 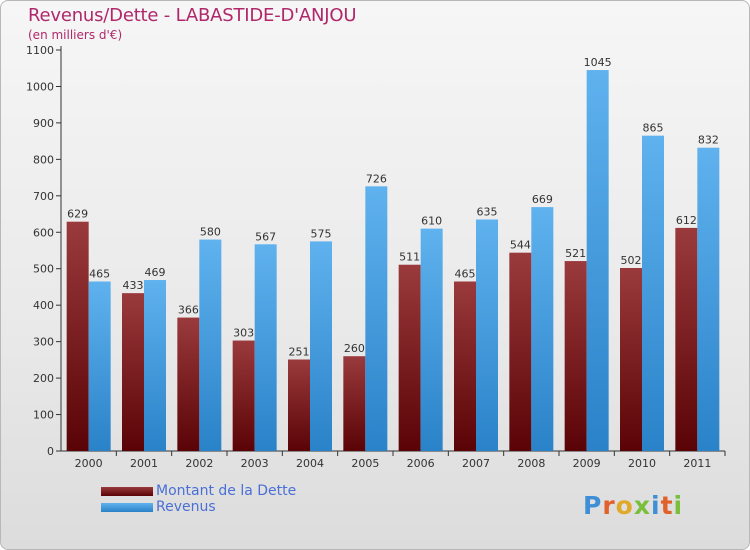 I want to click on logo-letter: t, so click(x=667, y=505).